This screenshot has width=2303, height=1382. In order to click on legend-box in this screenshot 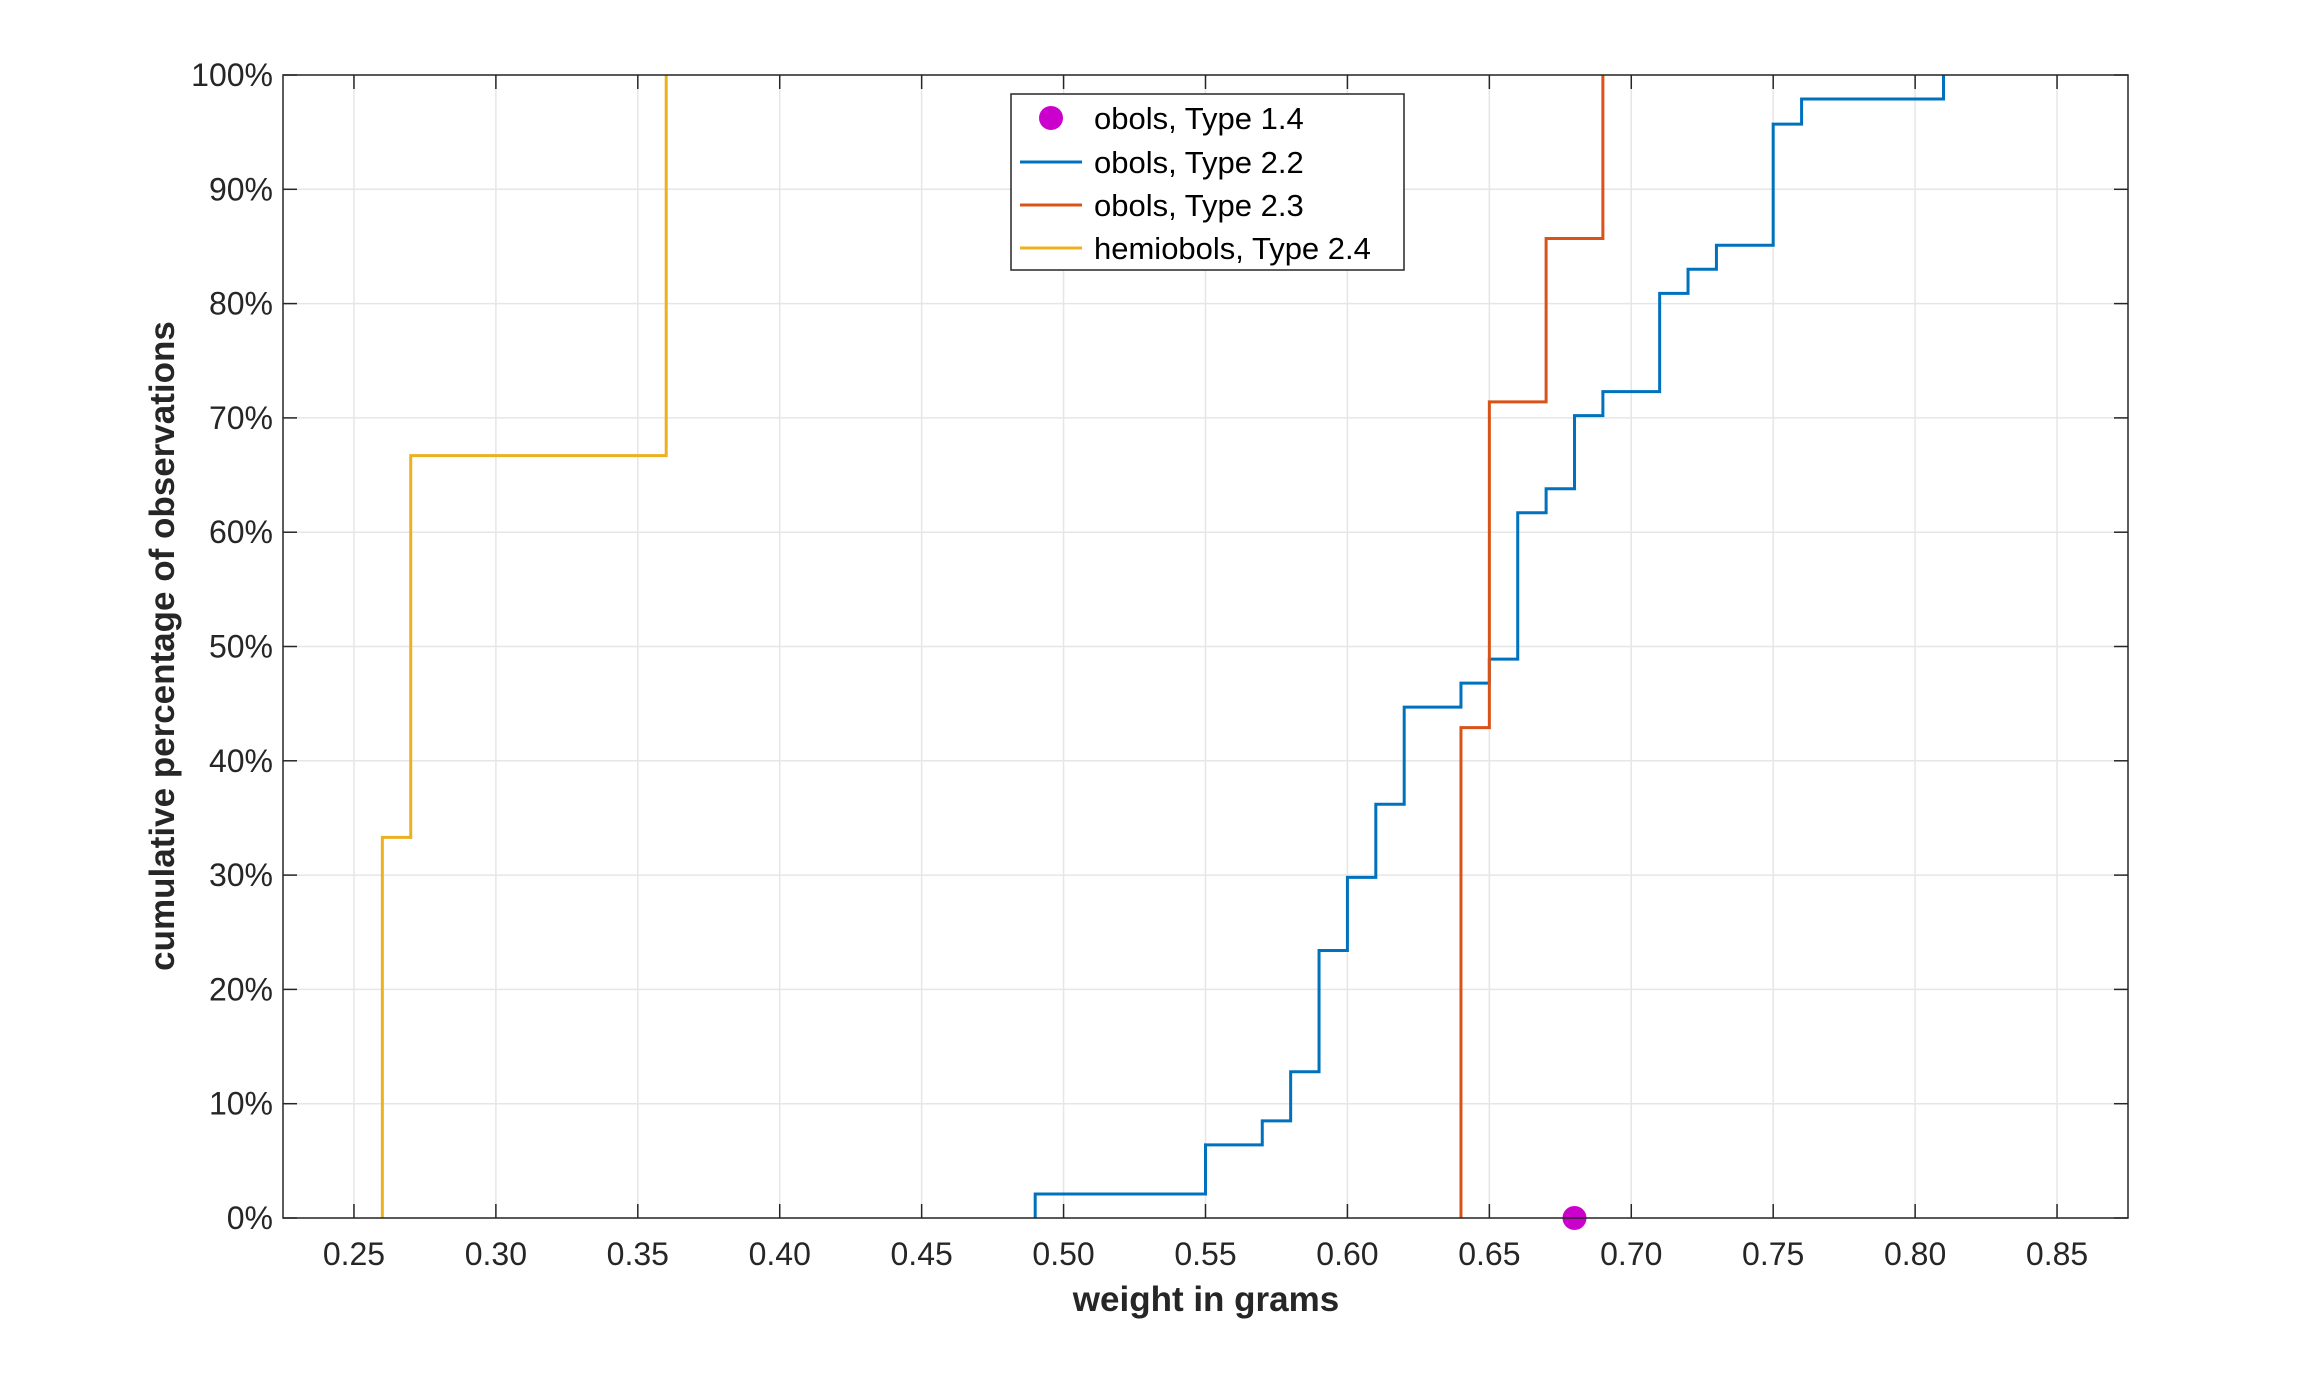, I will do `click(1207, 182)`.